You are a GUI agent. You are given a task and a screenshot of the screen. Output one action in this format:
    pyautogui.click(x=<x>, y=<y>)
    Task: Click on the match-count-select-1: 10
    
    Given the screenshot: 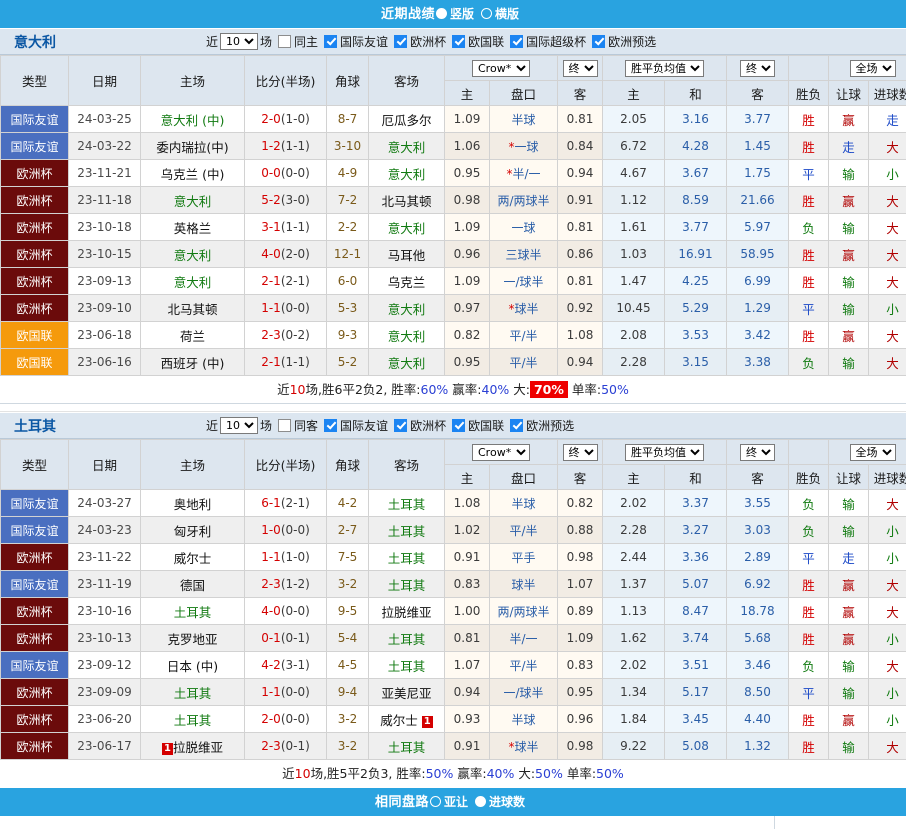 What is the action you would take?
    pyautogui.click(x=239, y=425)
    